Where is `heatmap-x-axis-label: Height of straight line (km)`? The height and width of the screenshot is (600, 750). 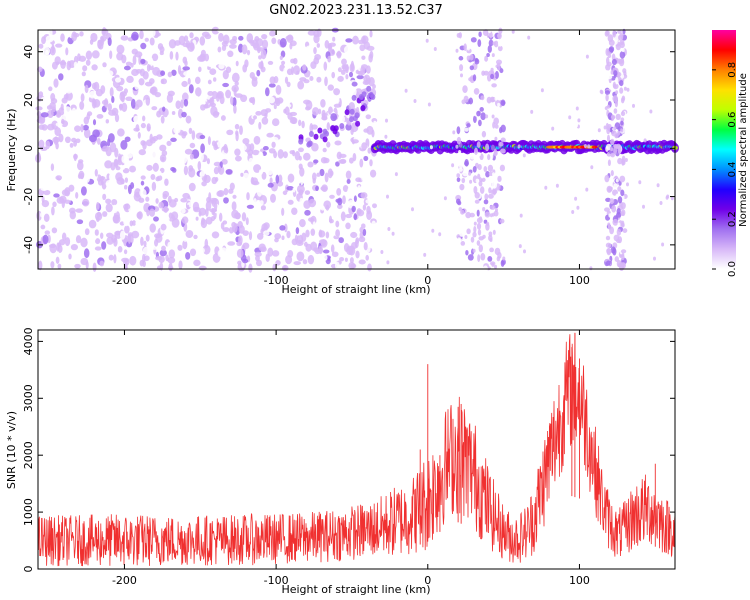 heatmap-x-axis-label: Height of straight line (km) is located at coordinates (355, 289).